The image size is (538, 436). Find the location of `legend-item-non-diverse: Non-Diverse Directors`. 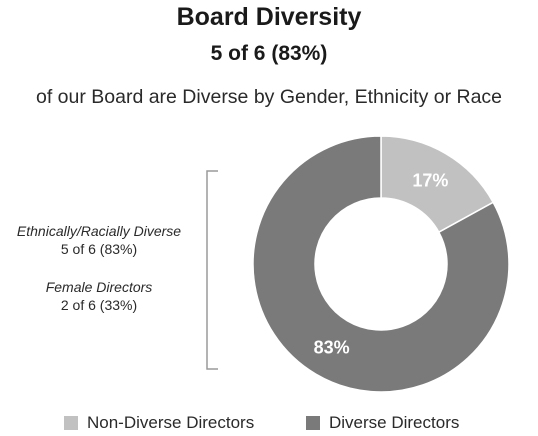

legend-item-non-diverse: Non-Diverse Directors is located at coordinates (159, 423).